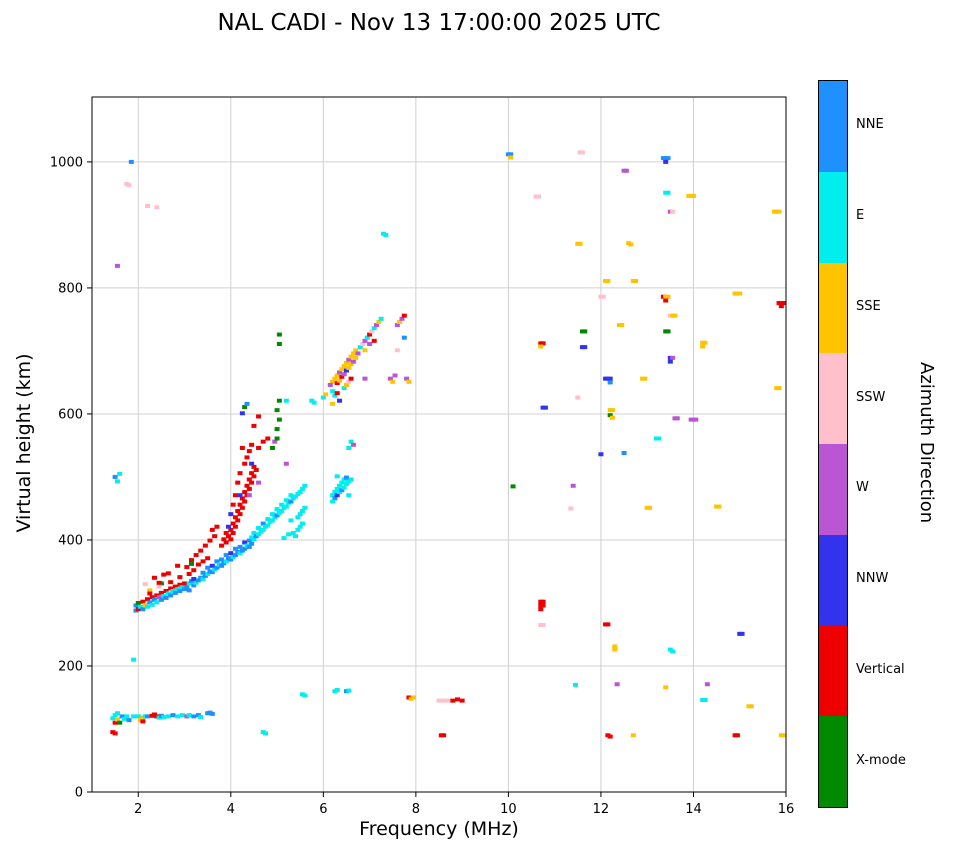  I want to click on colorbar-tick-label: SSE, so click(868, 306).